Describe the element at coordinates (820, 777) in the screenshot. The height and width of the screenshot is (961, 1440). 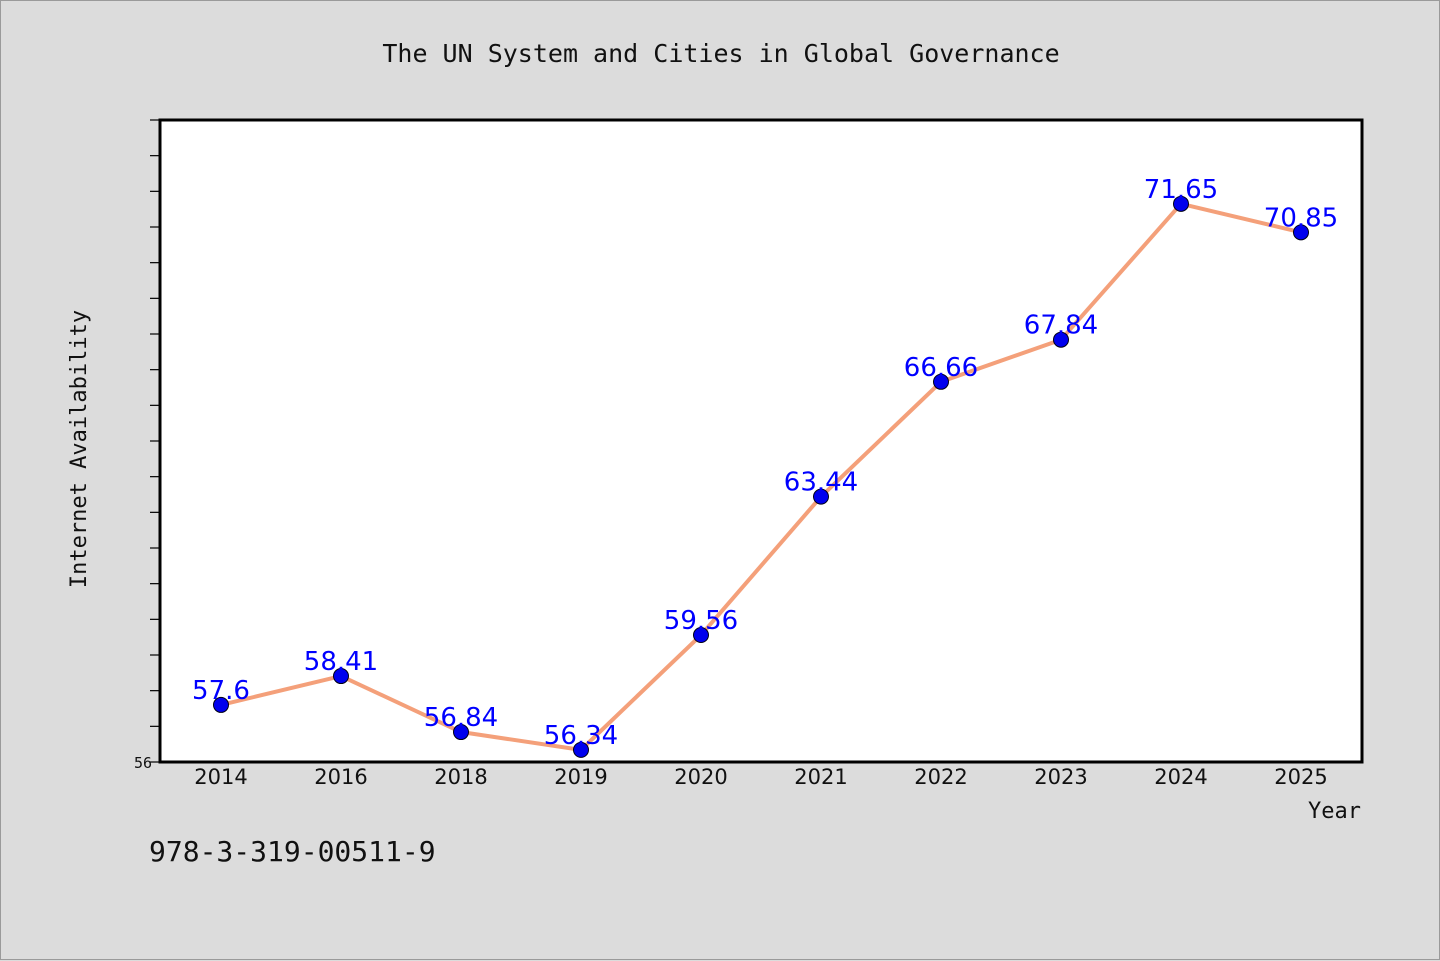
I see `x-tick-label: 2021` at that location.